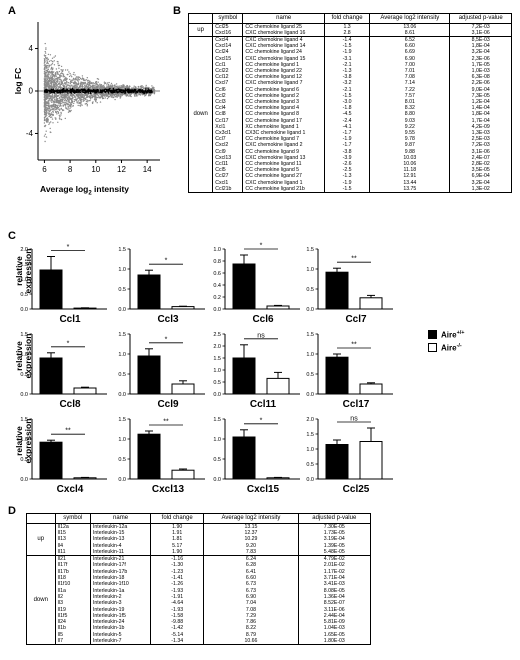 Image resolution: width=520 pixels, height=660 pixels. Describe the element at coordinates (310, 420) in the screenshot. I see `bar-chart-y-tick-label: 2.0` at that location.